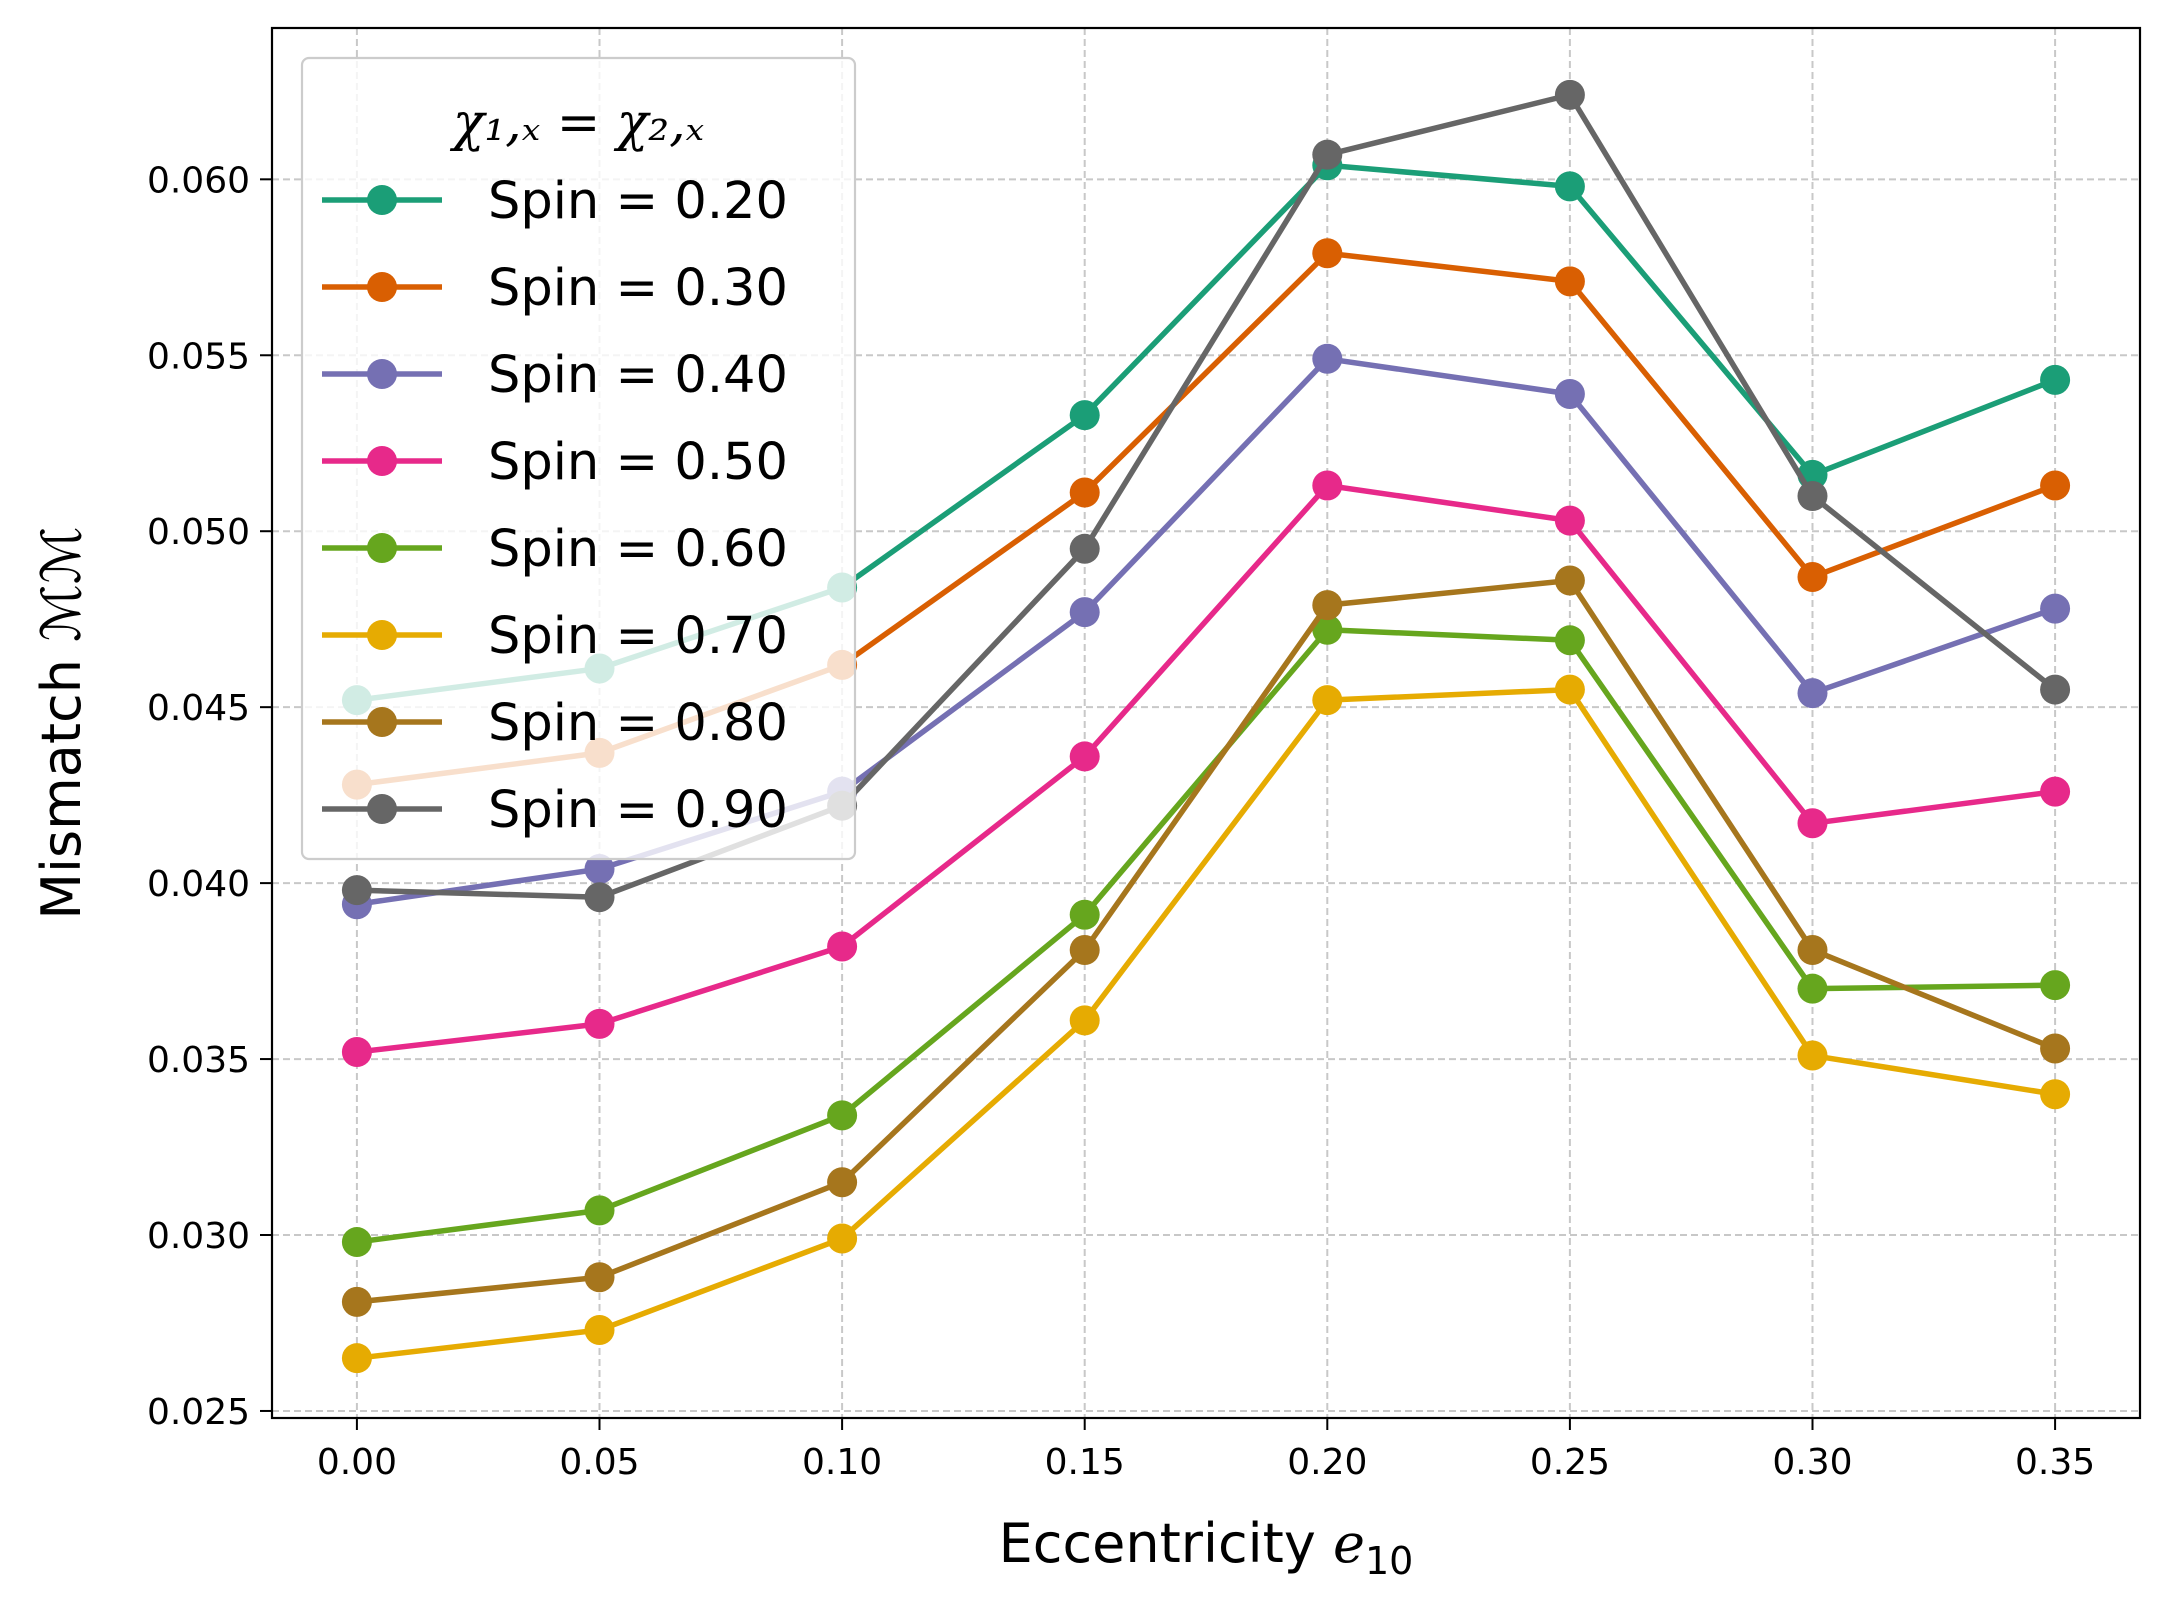  I want to click on x-tick-label: 0.30, so click(1812, 1462).